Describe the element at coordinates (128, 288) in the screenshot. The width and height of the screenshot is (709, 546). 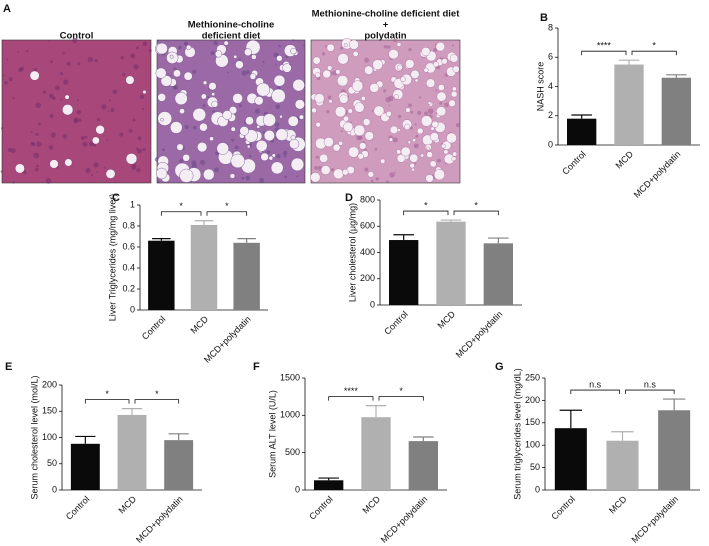
I see `y-tick-label: 0.2` at that location.